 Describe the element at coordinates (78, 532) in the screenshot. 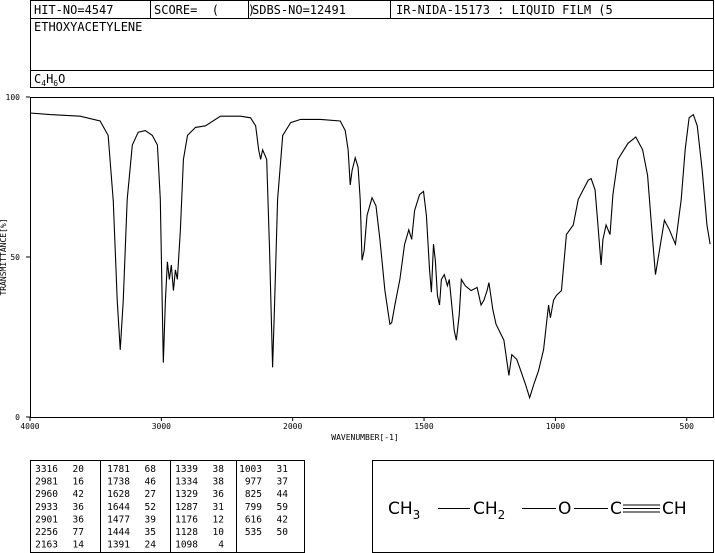

I see `peak-transmittance: 77` at that location.